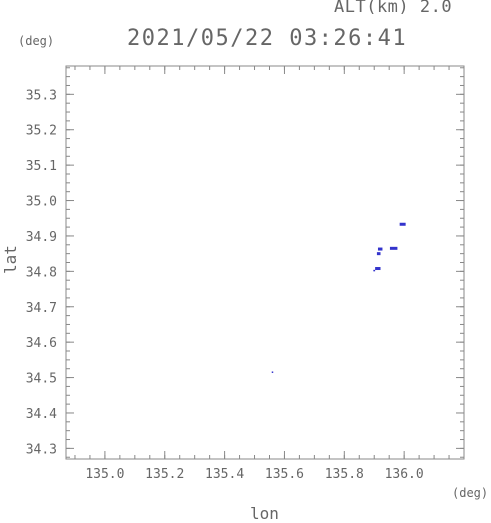 This screenshot has width=491, height=523. Describe the element at coordinates (41, 237) in the screenshot. I see `y-tick-label: 34.9` at that location.